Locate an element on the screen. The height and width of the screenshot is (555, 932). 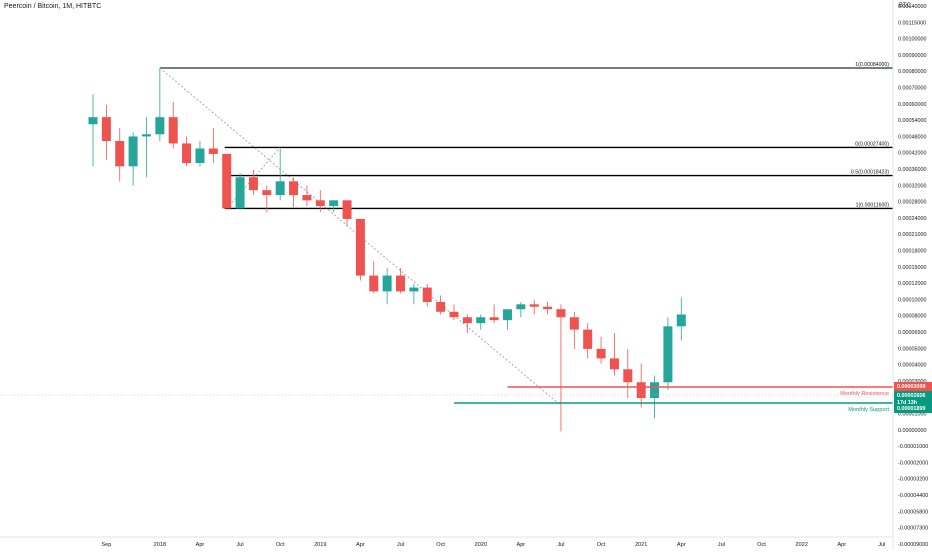
resistance-price-tag is located at coordinates (913, 386).